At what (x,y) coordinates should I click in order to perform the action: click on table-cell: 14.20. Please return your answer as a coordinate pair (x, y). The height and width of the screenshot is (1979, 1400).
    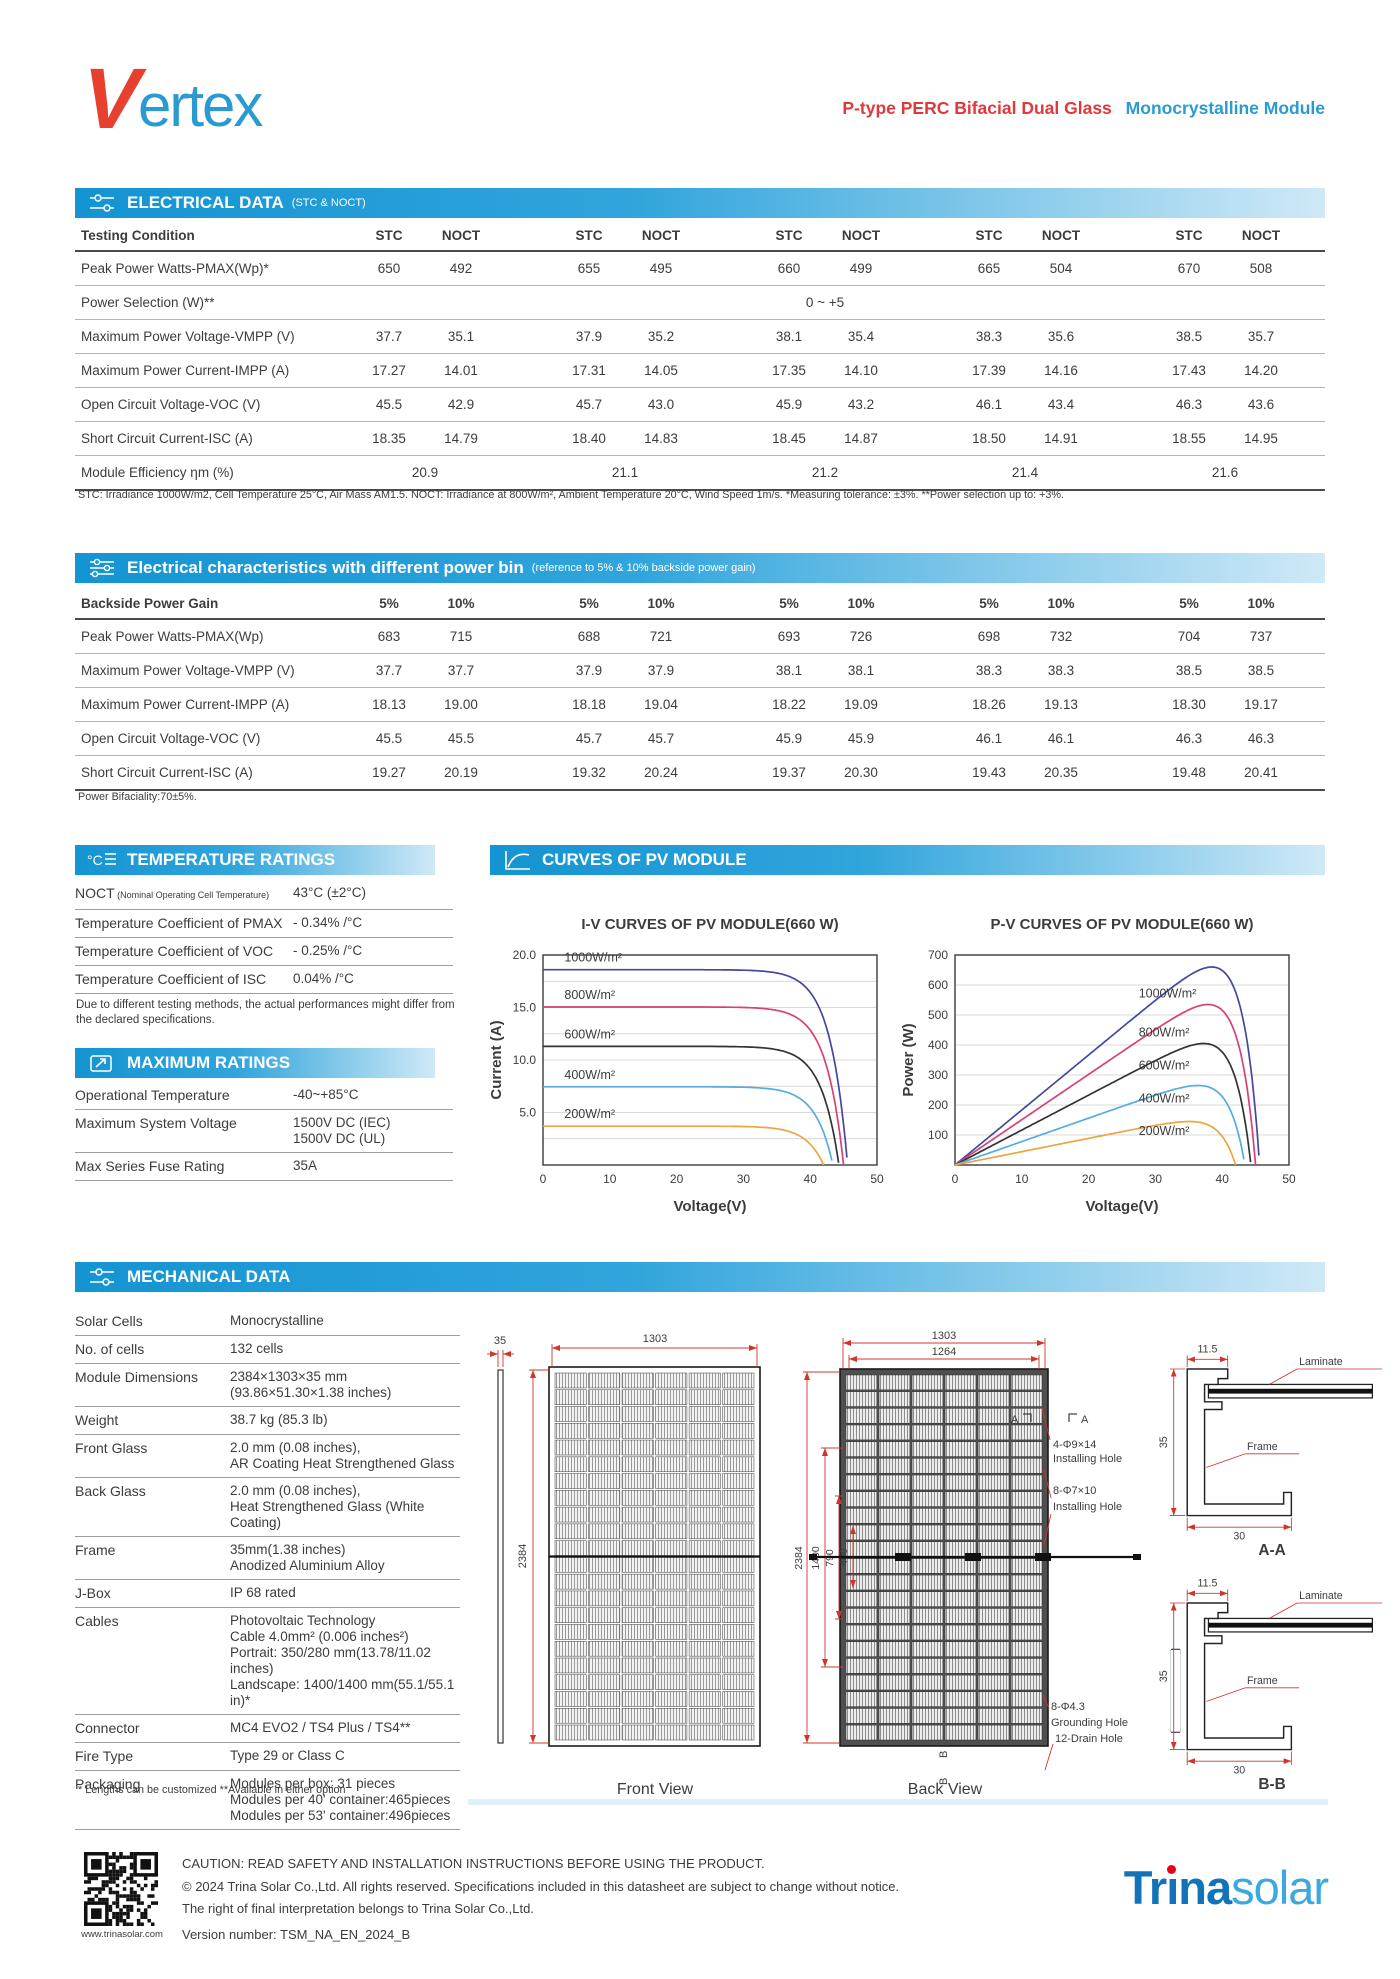
    Looking at the image, I should click on (1261, 370).